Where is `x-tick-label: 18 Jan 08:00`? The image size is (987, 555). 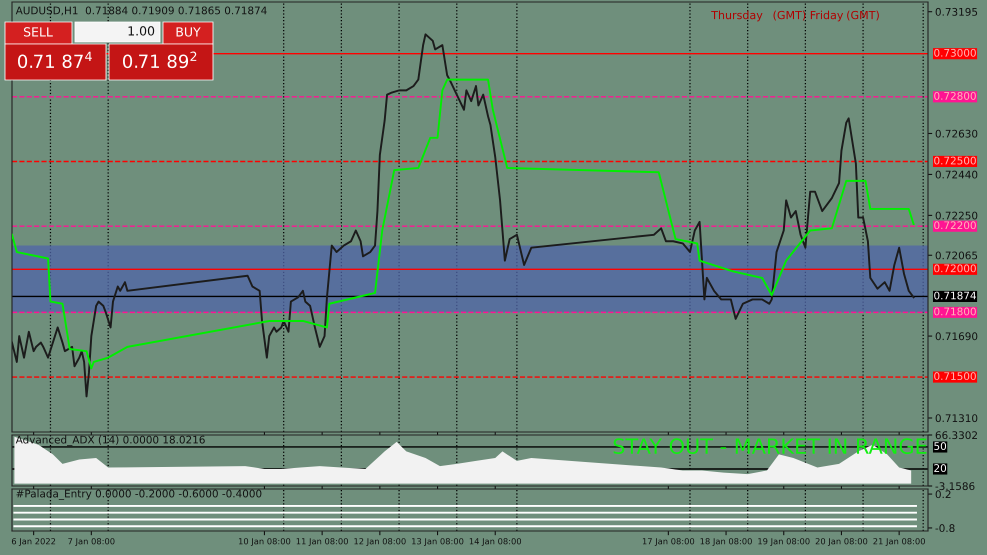
x-tick-label: 18 Jan 08:00 is located at coordinates (726, 542).